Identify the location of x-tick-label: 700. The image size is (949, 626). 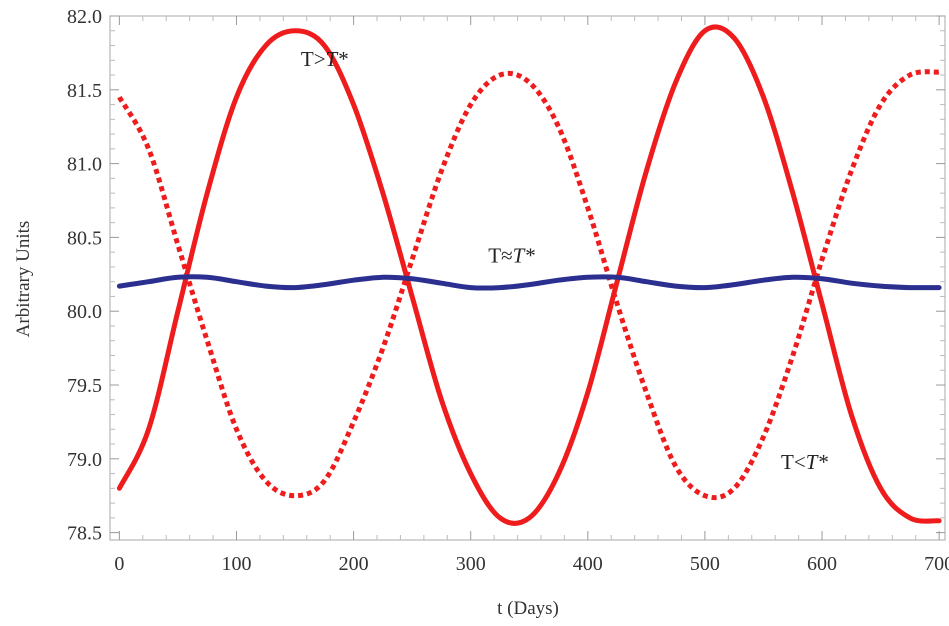
(936, 564).